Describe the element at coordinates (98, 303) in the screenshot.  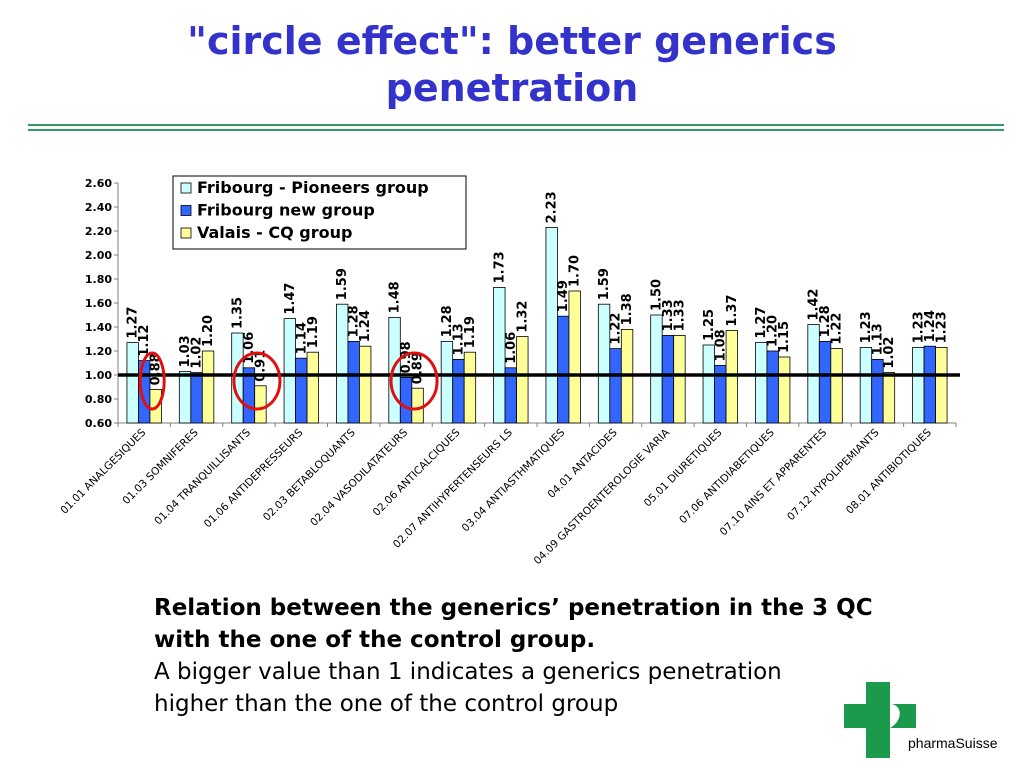
I see `y-tick-label: 1.60` at that location.